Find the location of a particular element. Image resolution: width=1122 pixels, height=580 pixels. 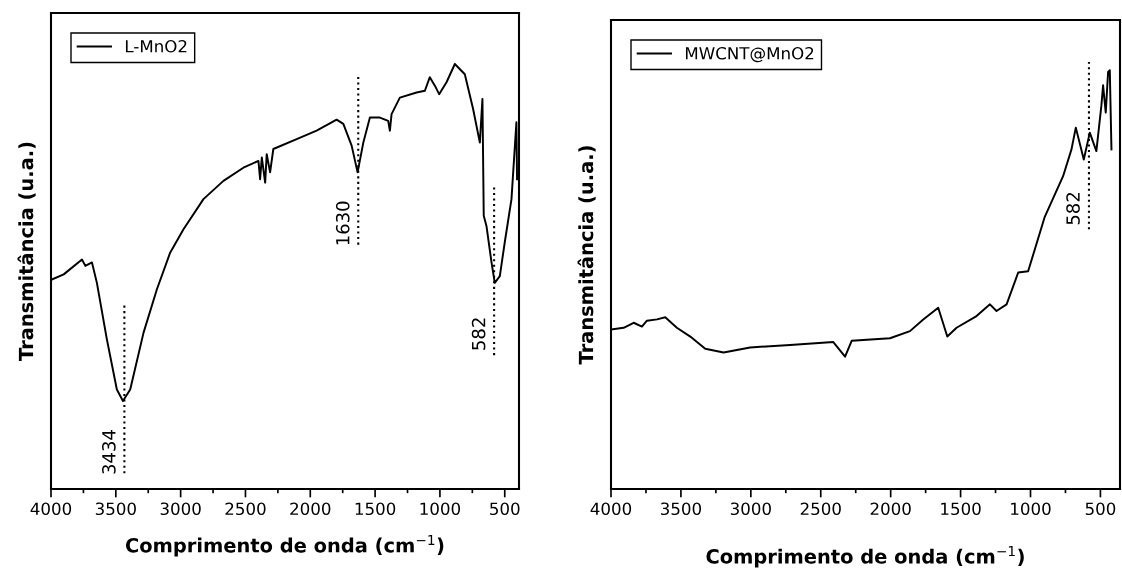

annotation: 3434 is located at coordinates (109, 452).